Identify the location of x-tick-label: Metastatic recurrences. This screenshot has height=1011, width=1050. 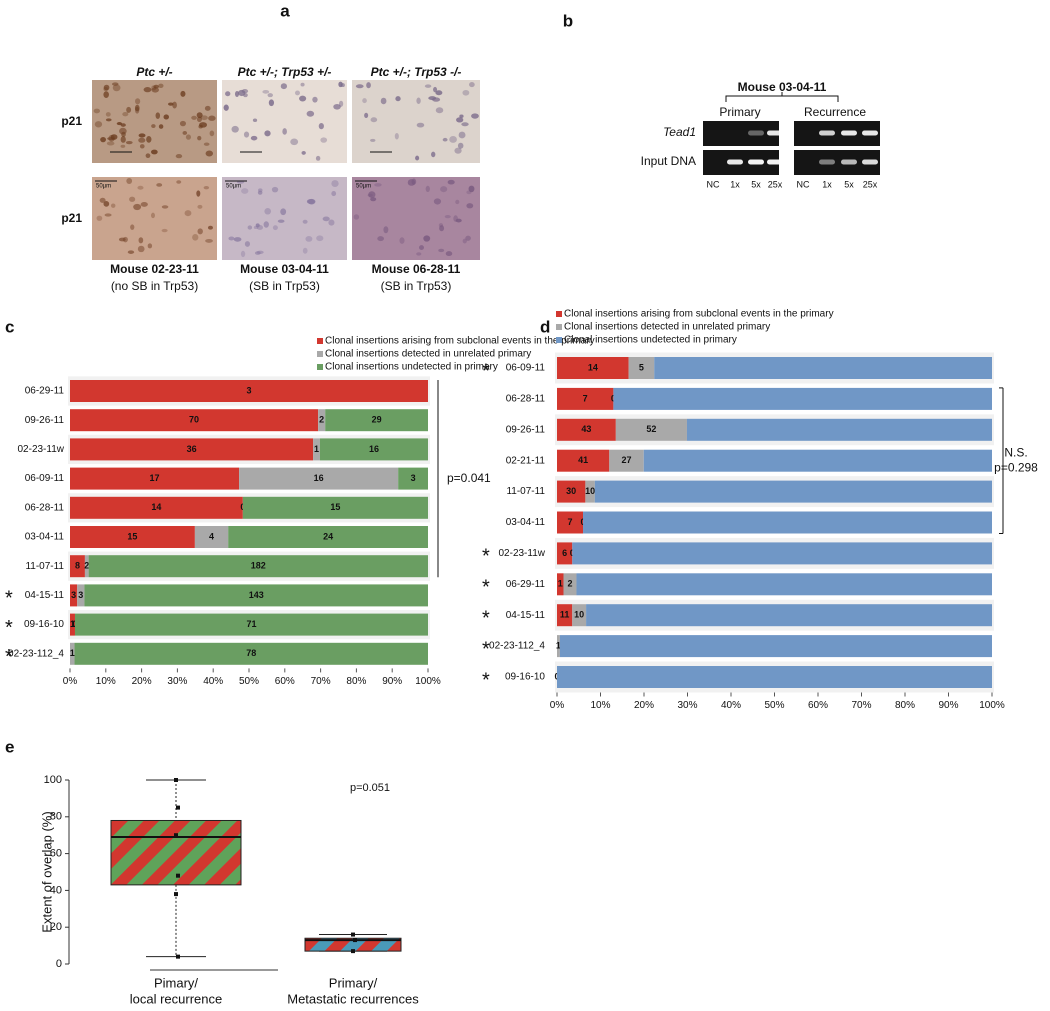
(353, 998).